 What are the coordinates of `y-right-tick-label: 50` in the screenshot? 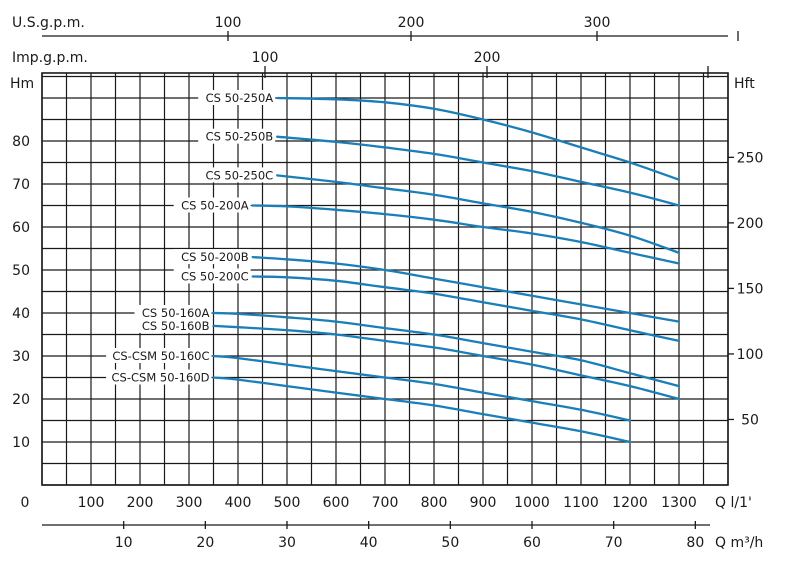 It's located at (750, 420).